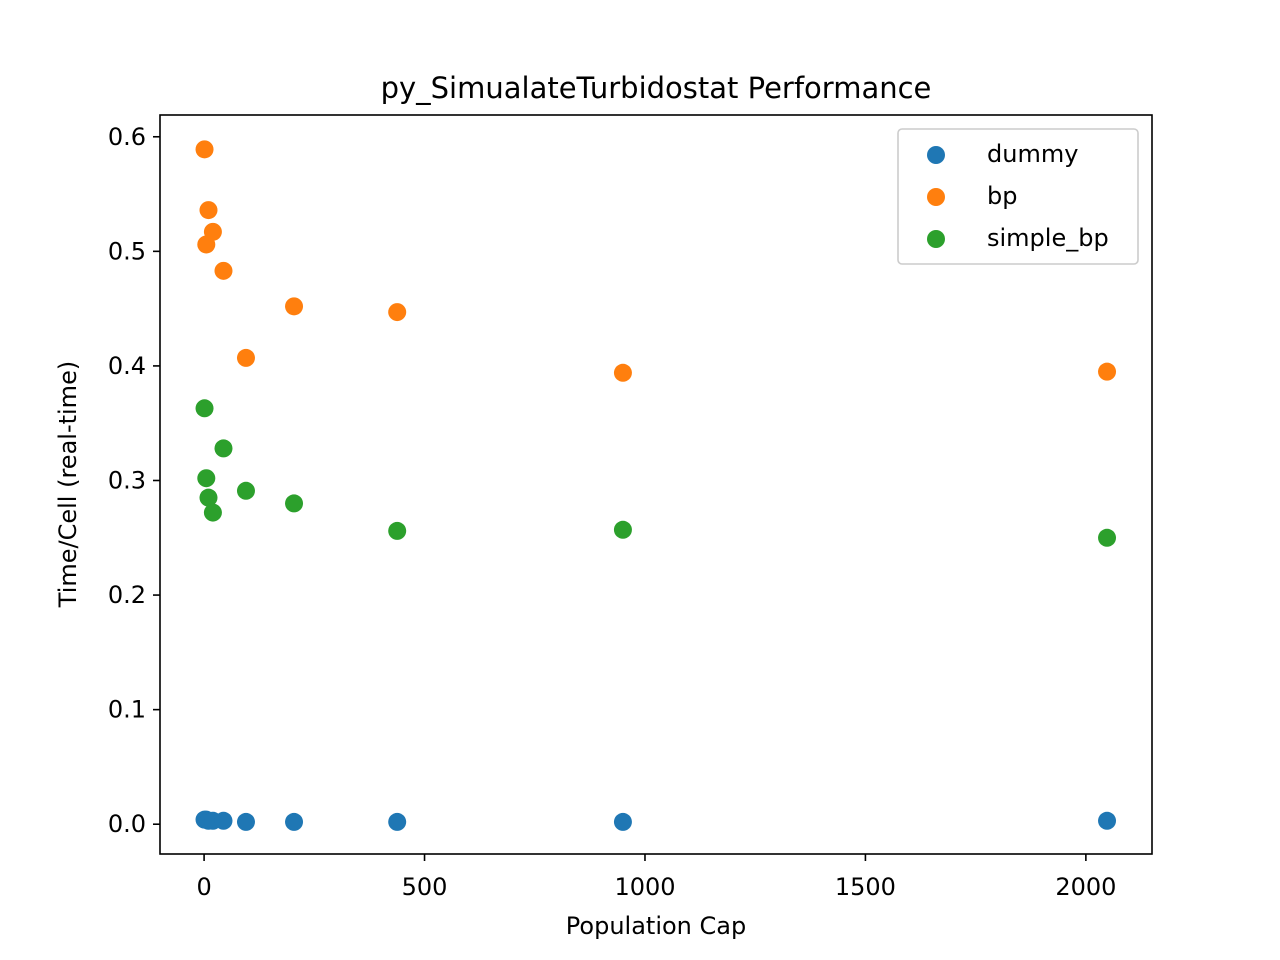 Image resolution: width=1280 pixels, height=960 pixels. I want to click on x-tick-label: 1000, so click(644, 887).